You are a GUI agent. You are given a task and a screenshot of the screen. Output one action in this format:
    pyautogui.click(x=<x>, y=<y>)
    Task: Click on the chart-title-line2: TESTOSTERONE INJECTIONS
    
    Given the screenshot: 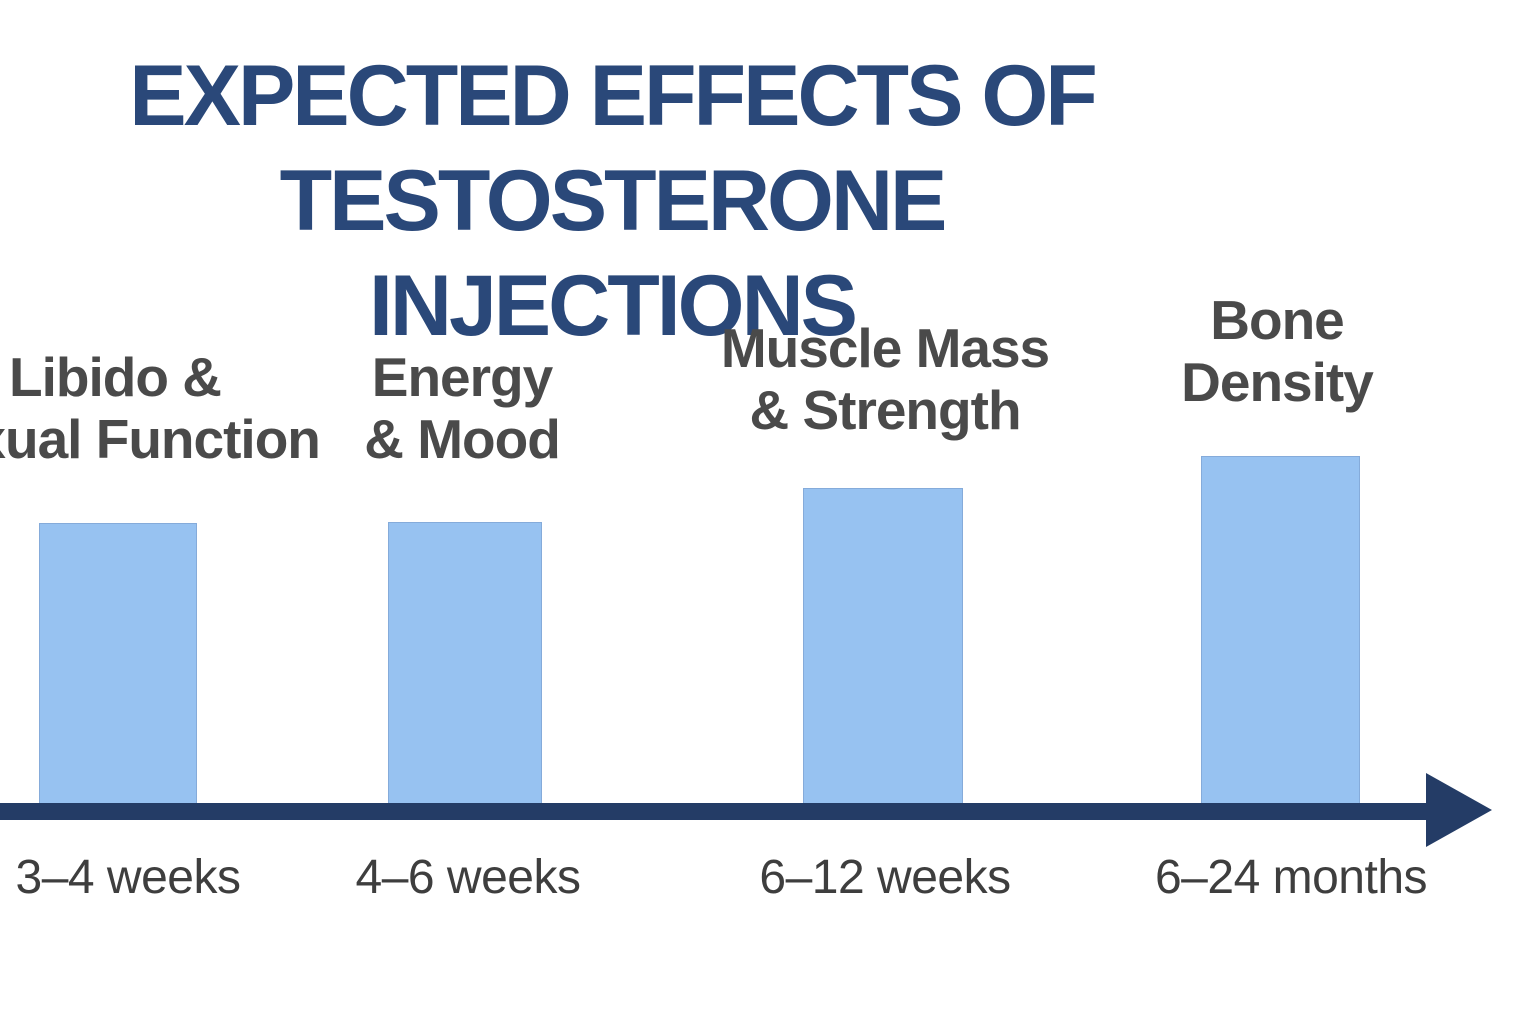 What is the action you would take?
    pyautogui.click(x=613, y=253)
    